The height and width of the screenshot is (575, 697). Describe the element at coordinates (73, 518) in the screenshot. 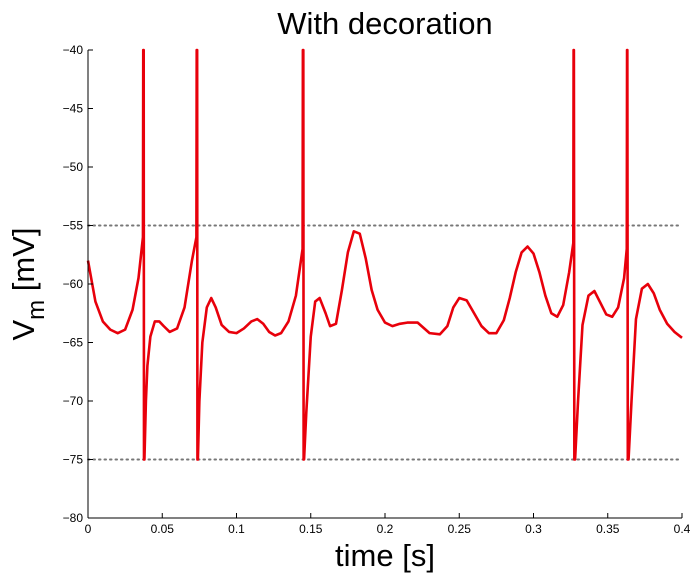

I see `y-tick-label-0: −80` at that location.